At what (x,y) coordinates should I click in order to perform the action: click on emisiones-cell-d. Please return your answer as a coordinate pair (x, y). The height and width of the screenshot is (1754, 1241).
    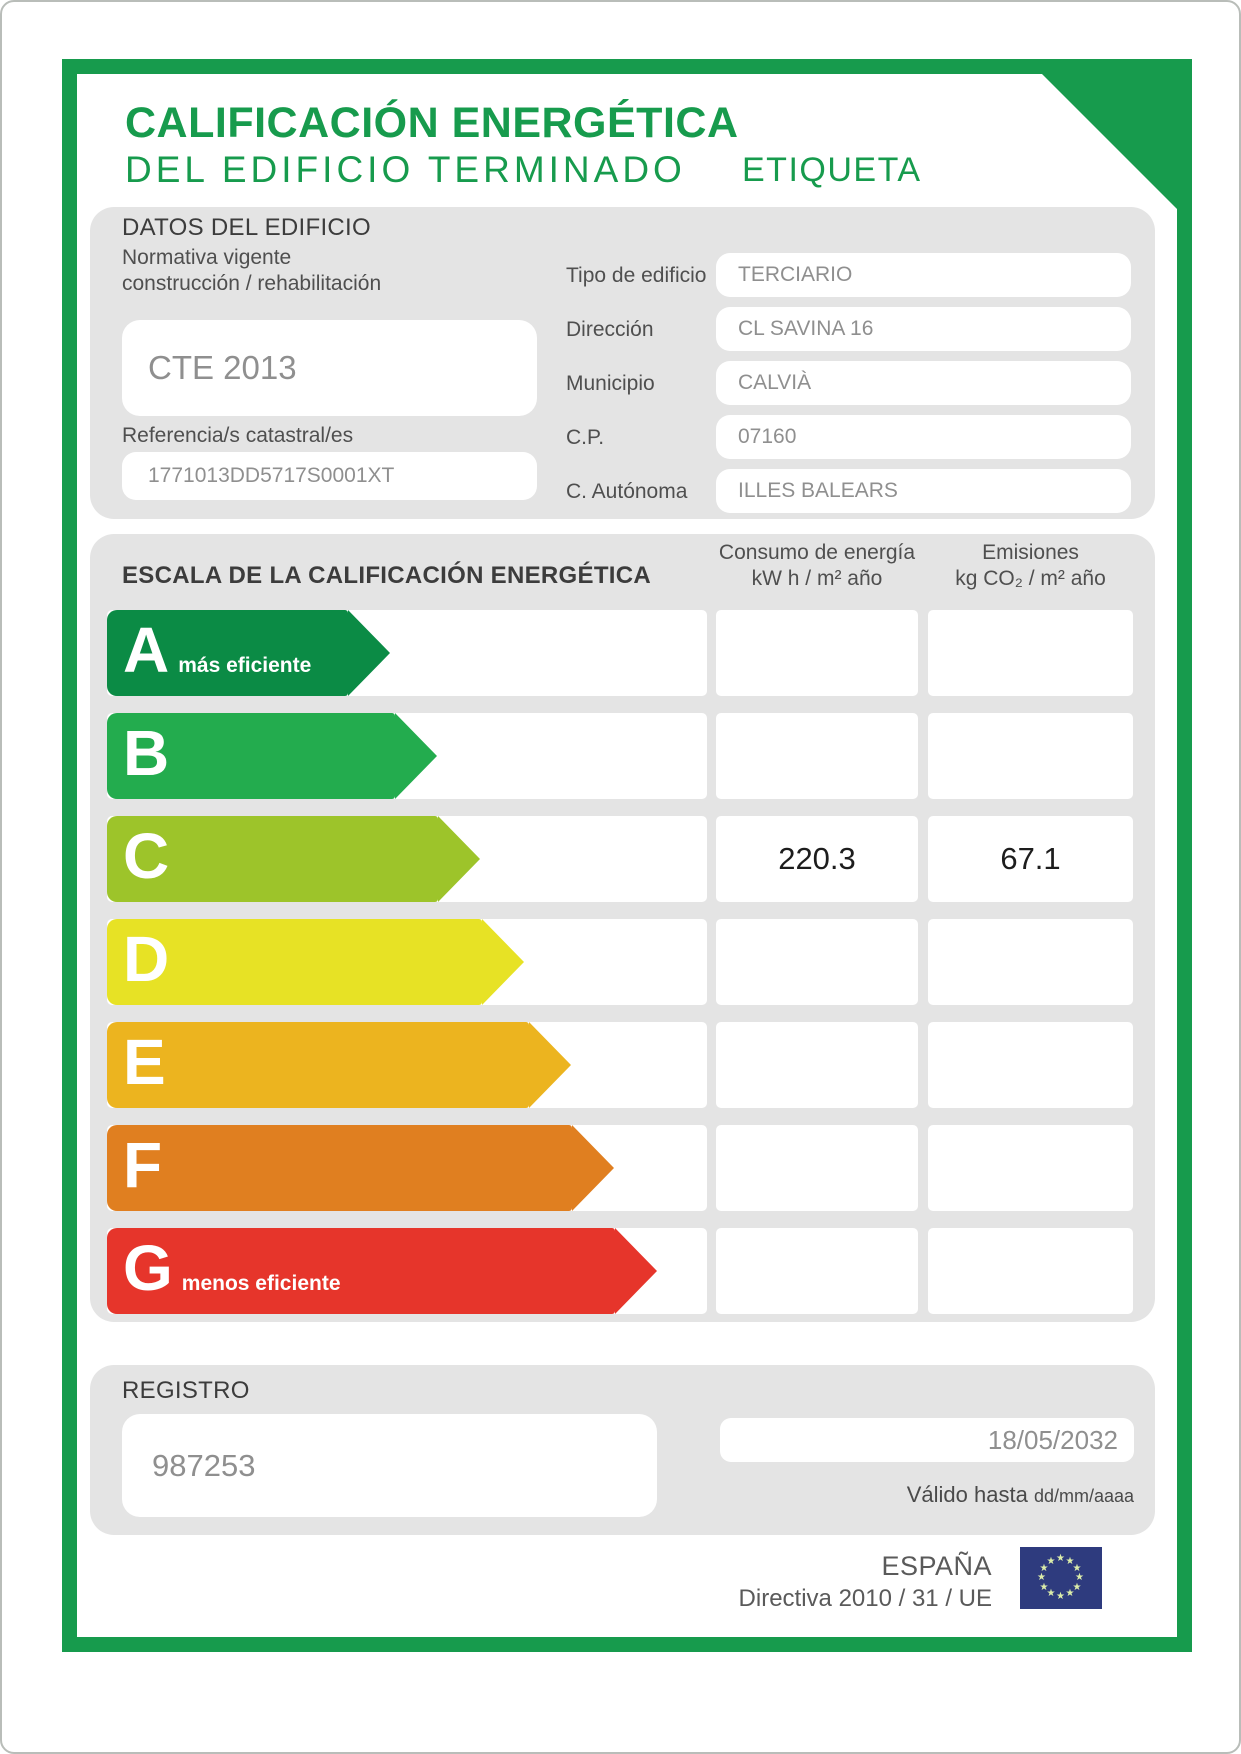
    Looking at the image, I should click on (1030, 962).